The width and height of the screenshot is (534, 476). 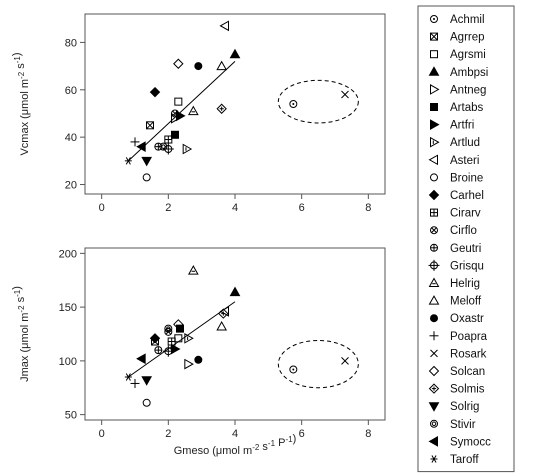 I want to click on point-poapra, so click(x=135, y=383).